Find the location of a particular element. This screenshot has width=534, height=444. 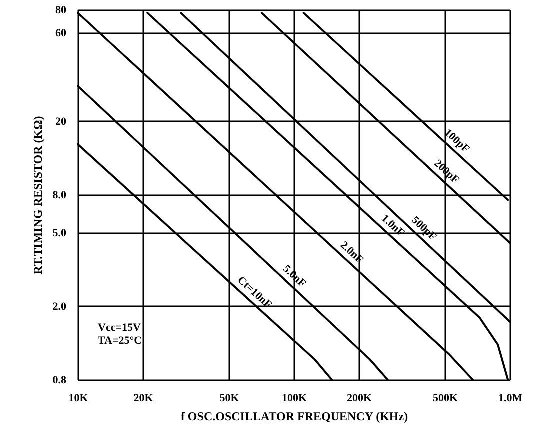

x-tick-label: 1.0M is located at coordinates (511, 398).